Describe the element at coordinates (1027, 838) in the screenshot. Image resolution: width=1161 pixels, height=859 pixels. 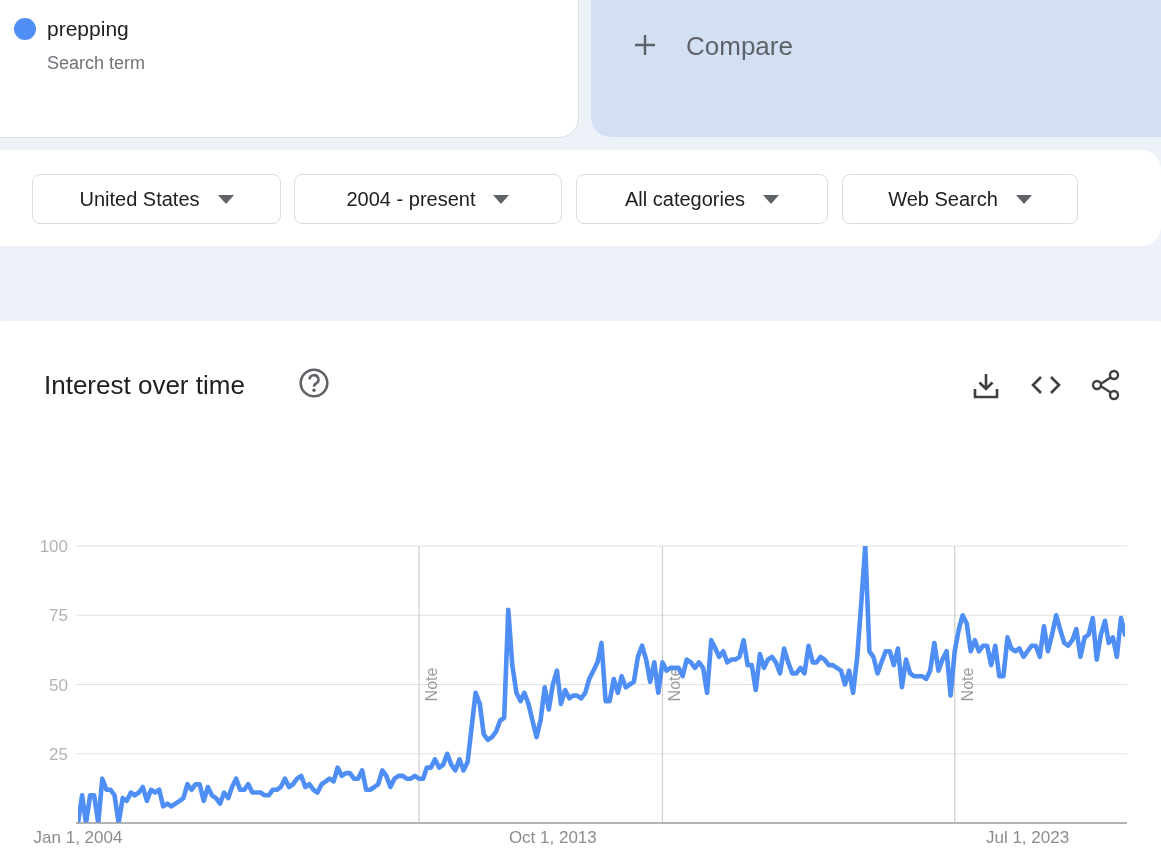
I see `x-tick-label: Jul 1, 2023` at that location.